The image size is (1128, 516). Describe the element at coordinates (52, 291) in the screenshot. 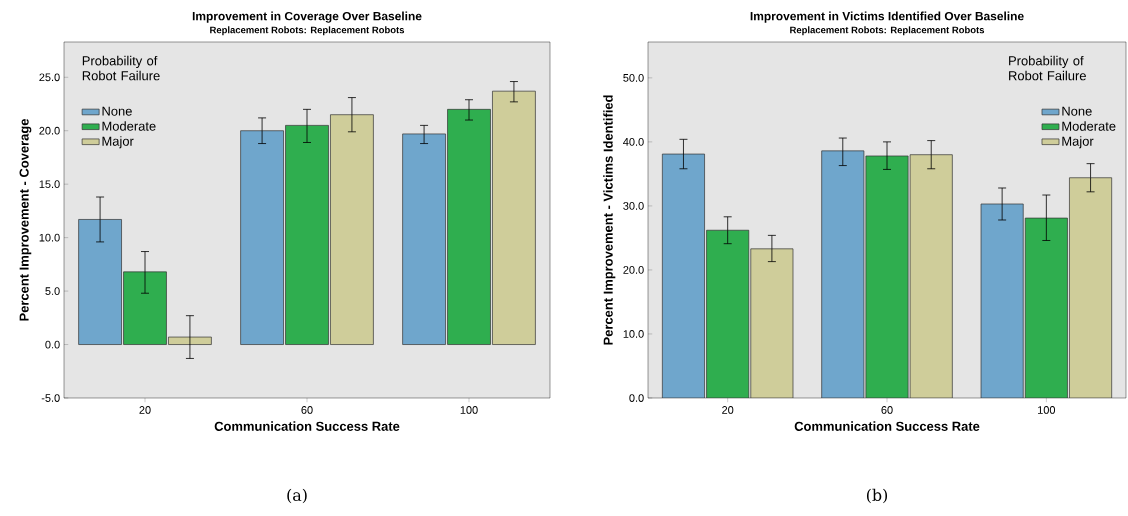

I see `y-tick-label: 5.0` at that location.